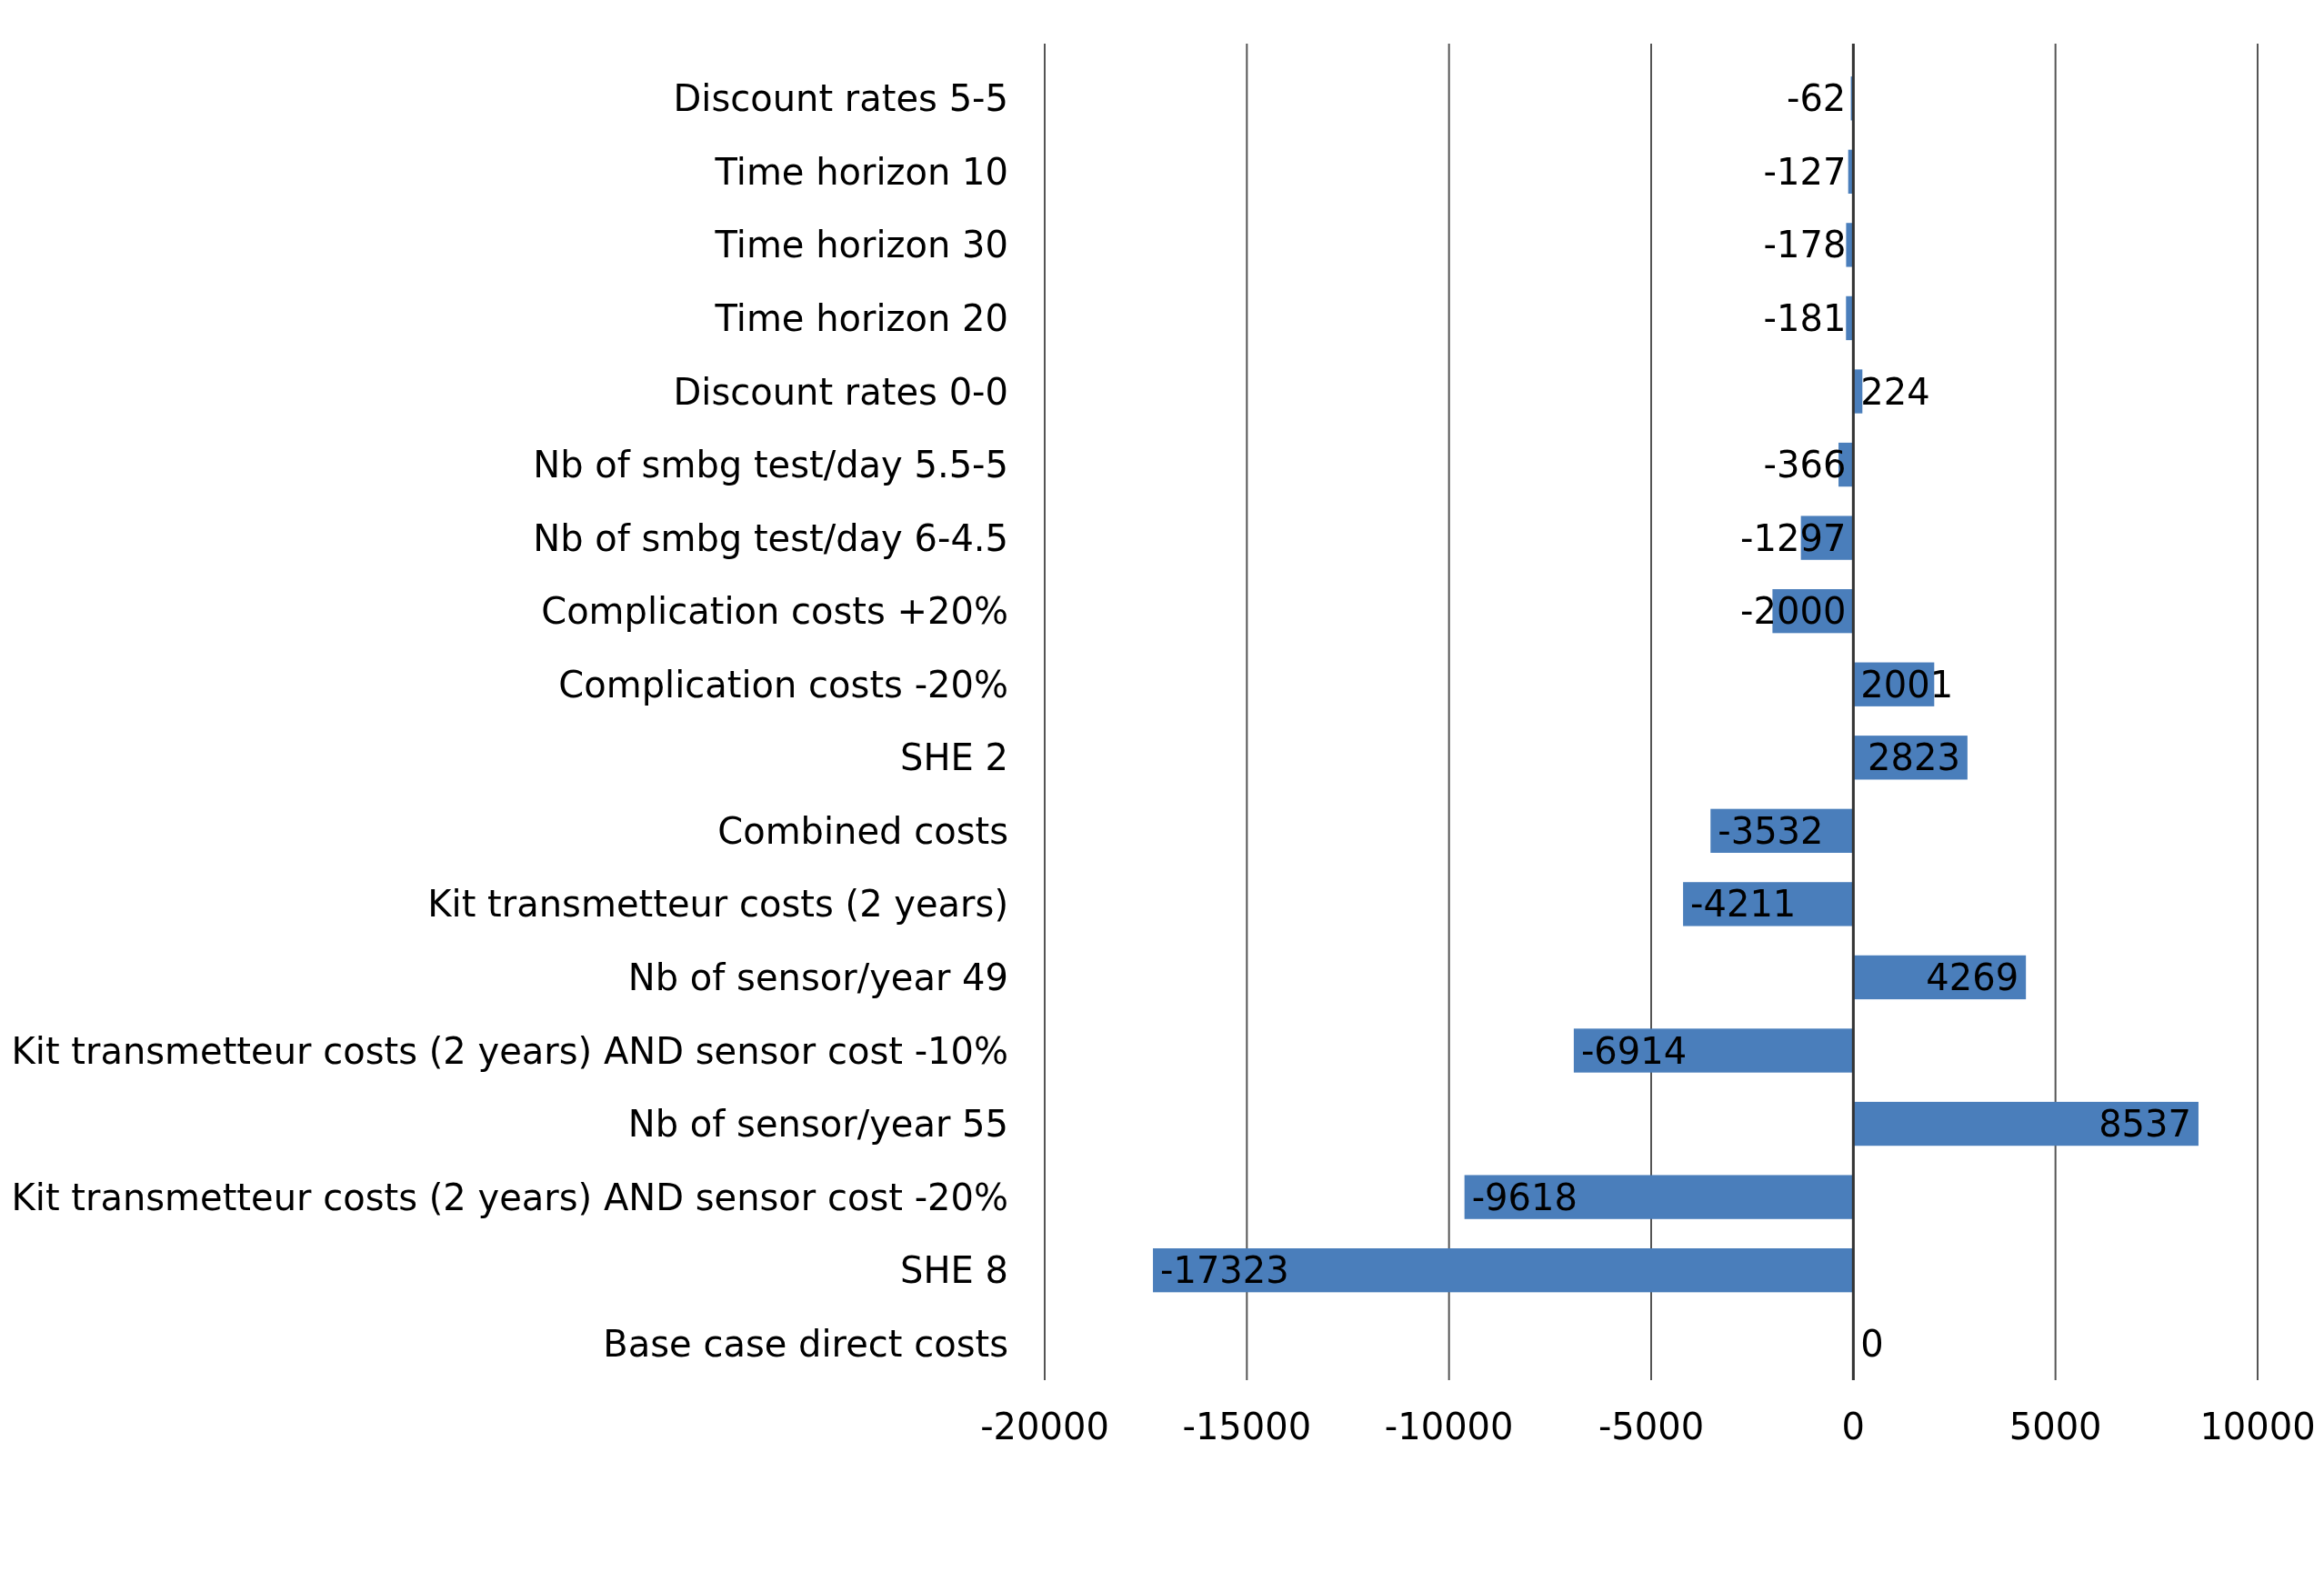  What do you see at coordinates (1634, 1050) in the screenshot?
I see `data-label: -6914` at bounding box center [1634, 1050].